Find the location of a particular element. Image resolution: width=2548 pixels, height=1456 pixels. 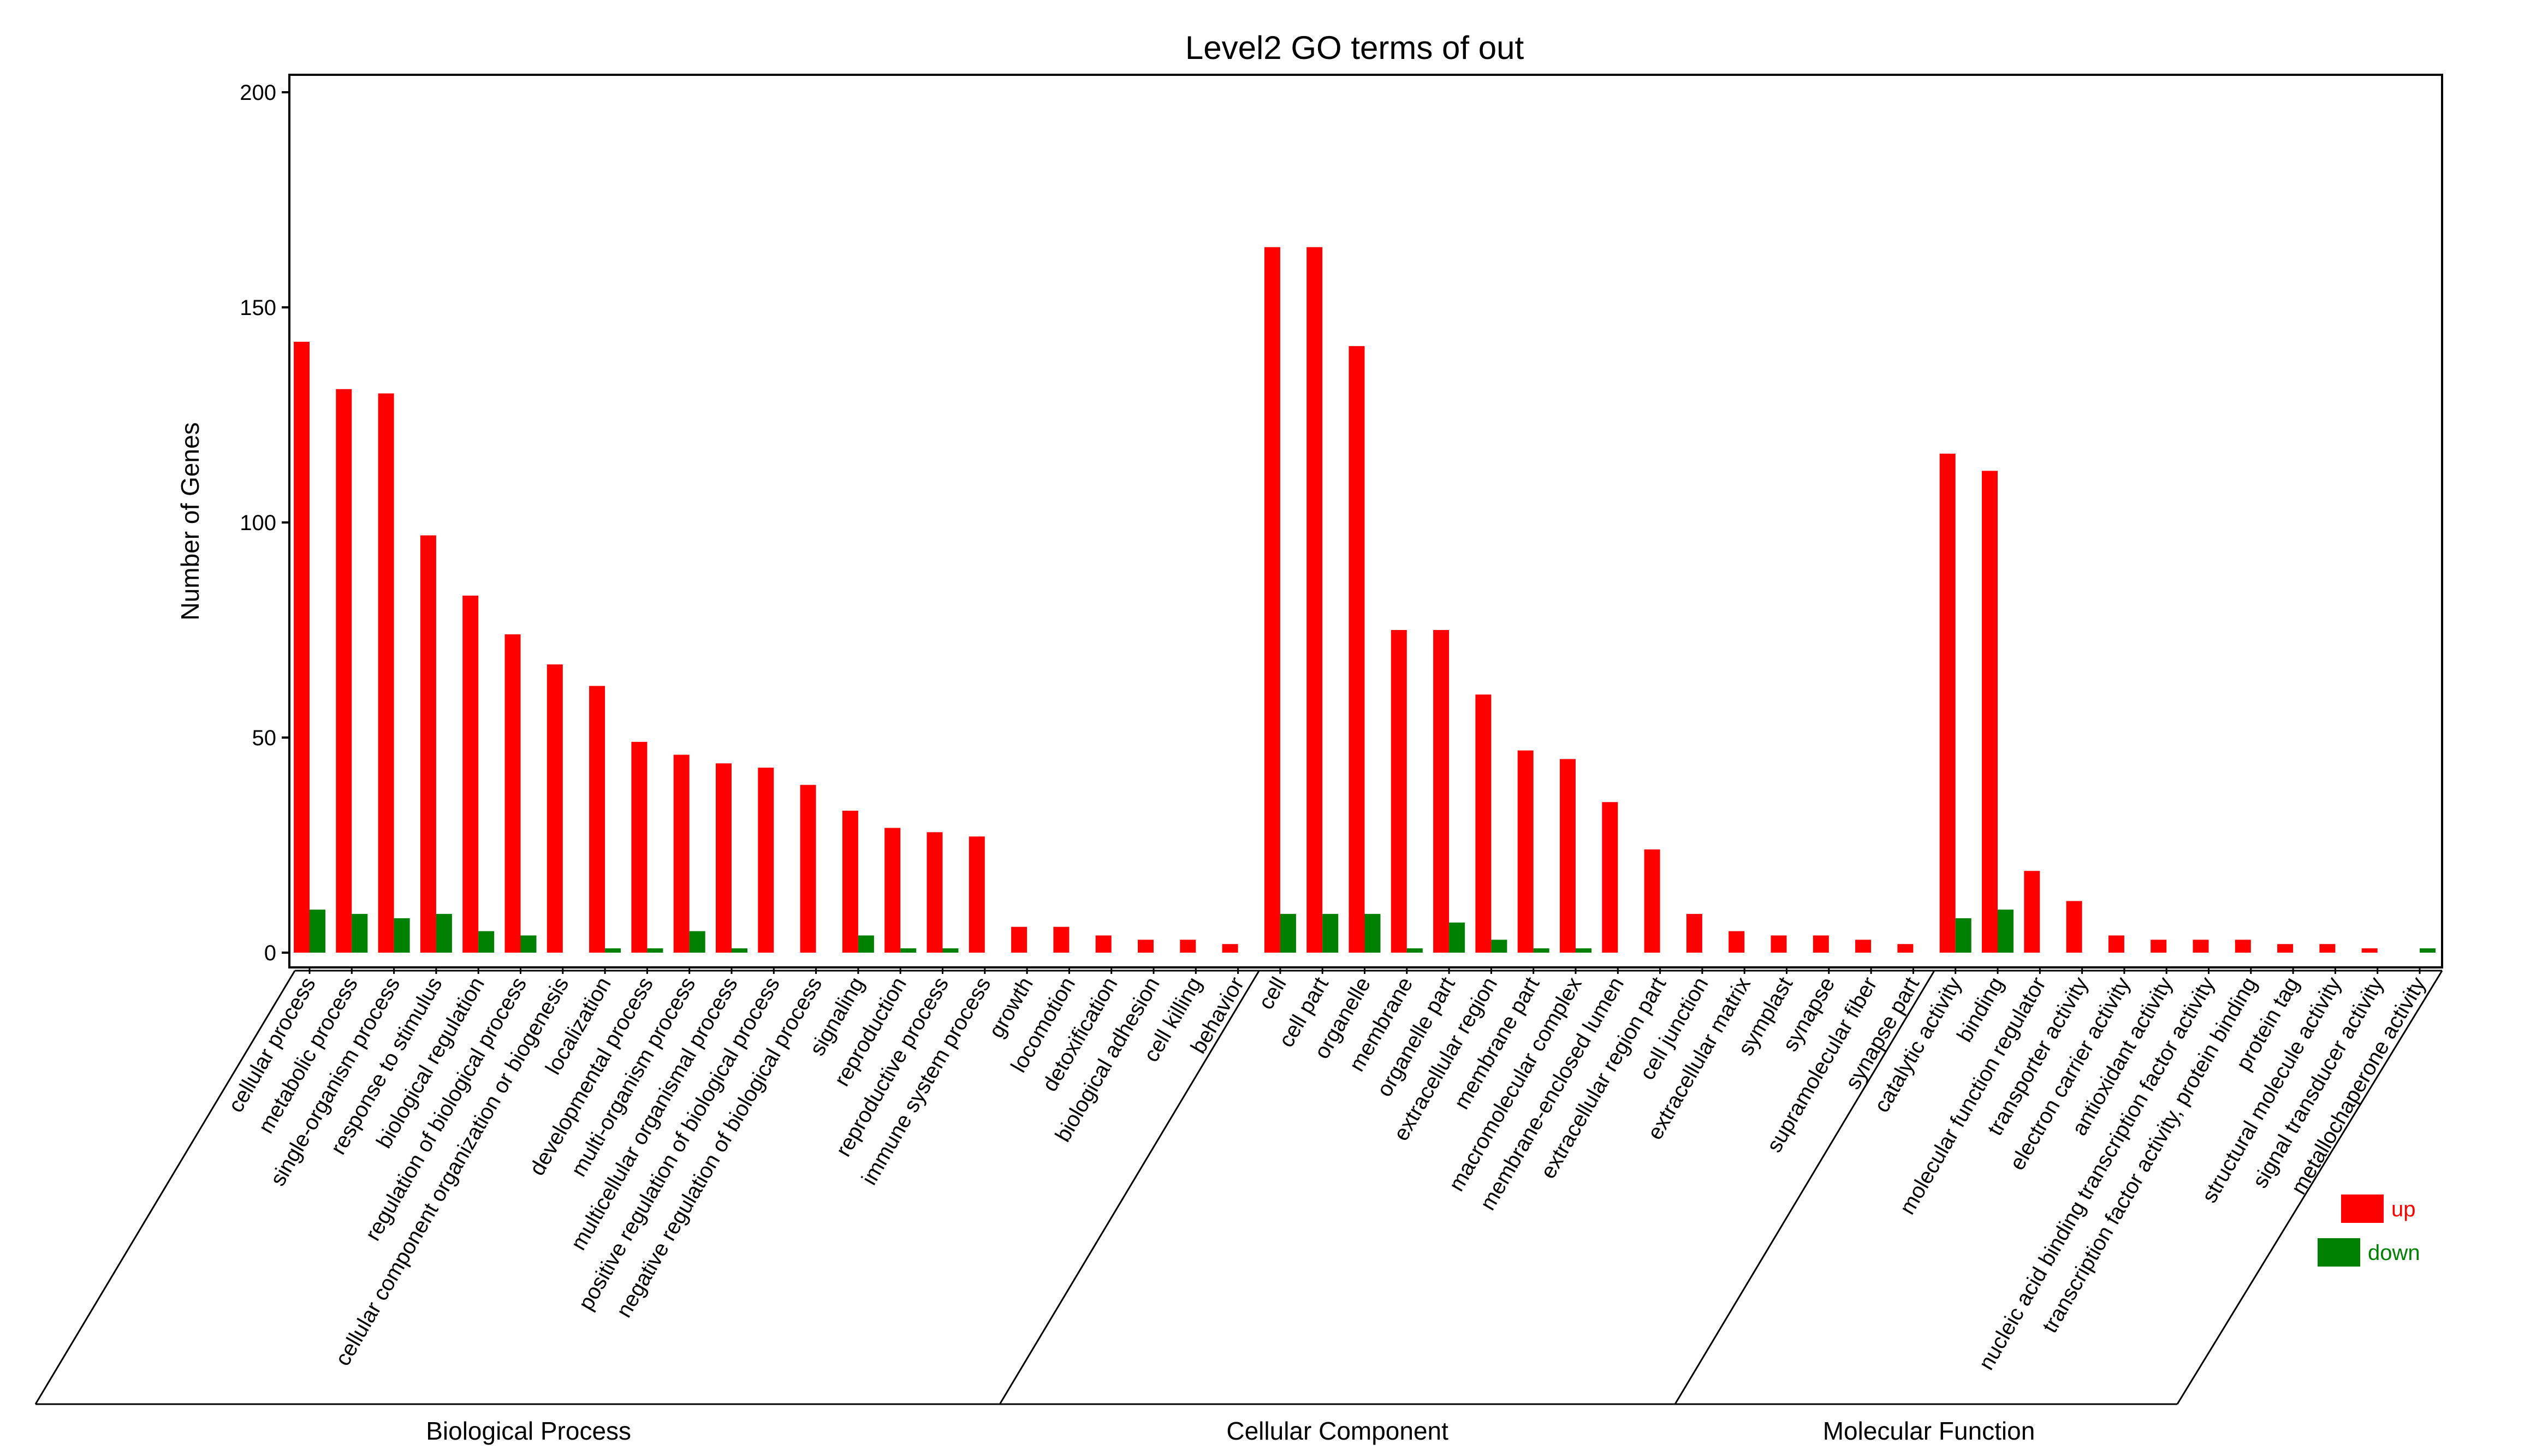

y-tick-label: 200 is located at coordinates (258, 93).